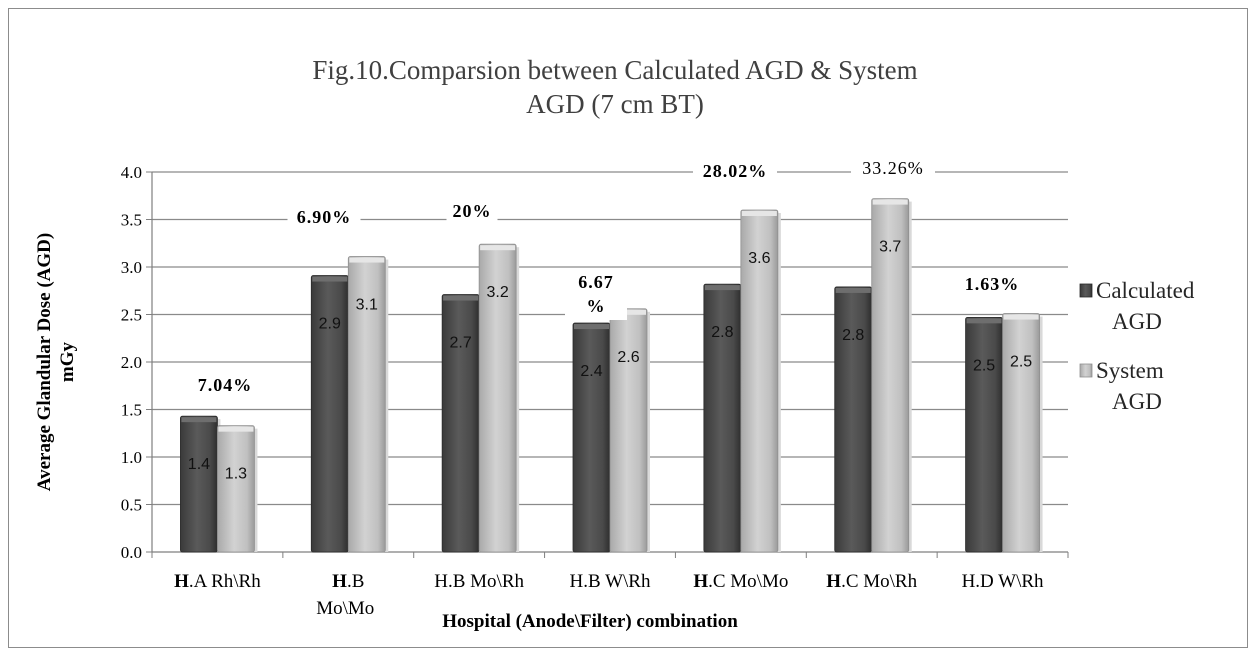 This screenshot has height=648, width=1249. What do you see at coordinates (236, 474) in the screenshot?
I see `data-label: 1.3` at bounding box center [236, 474].